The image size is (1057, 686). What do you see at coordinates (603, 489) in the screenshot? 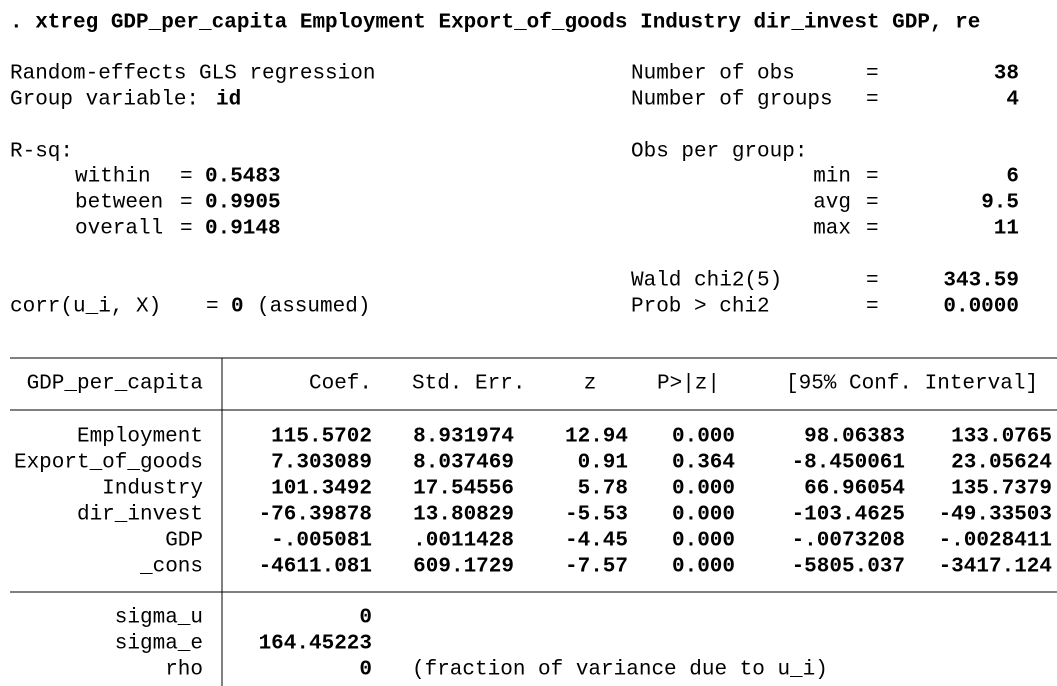
I see `cell: 5.78` at bounding box center [603, 489].